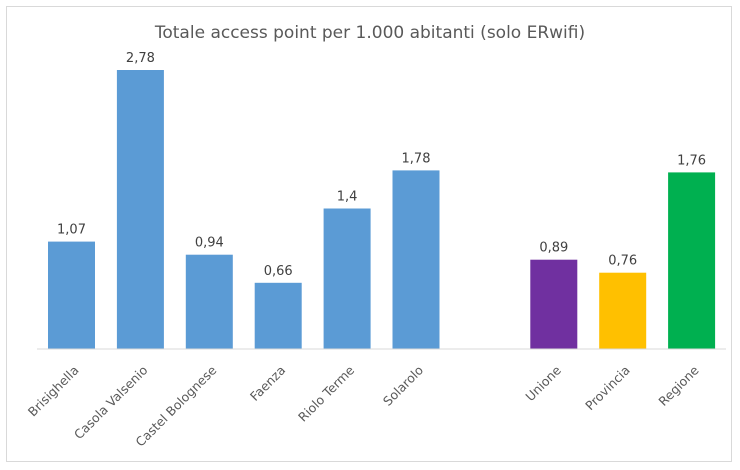 This screenshot has width=740, height=470. What do you see at coordinates (278, 271) in the screenshot?
I see `data-label-3: 0,66` at bounding box center [278, 271].